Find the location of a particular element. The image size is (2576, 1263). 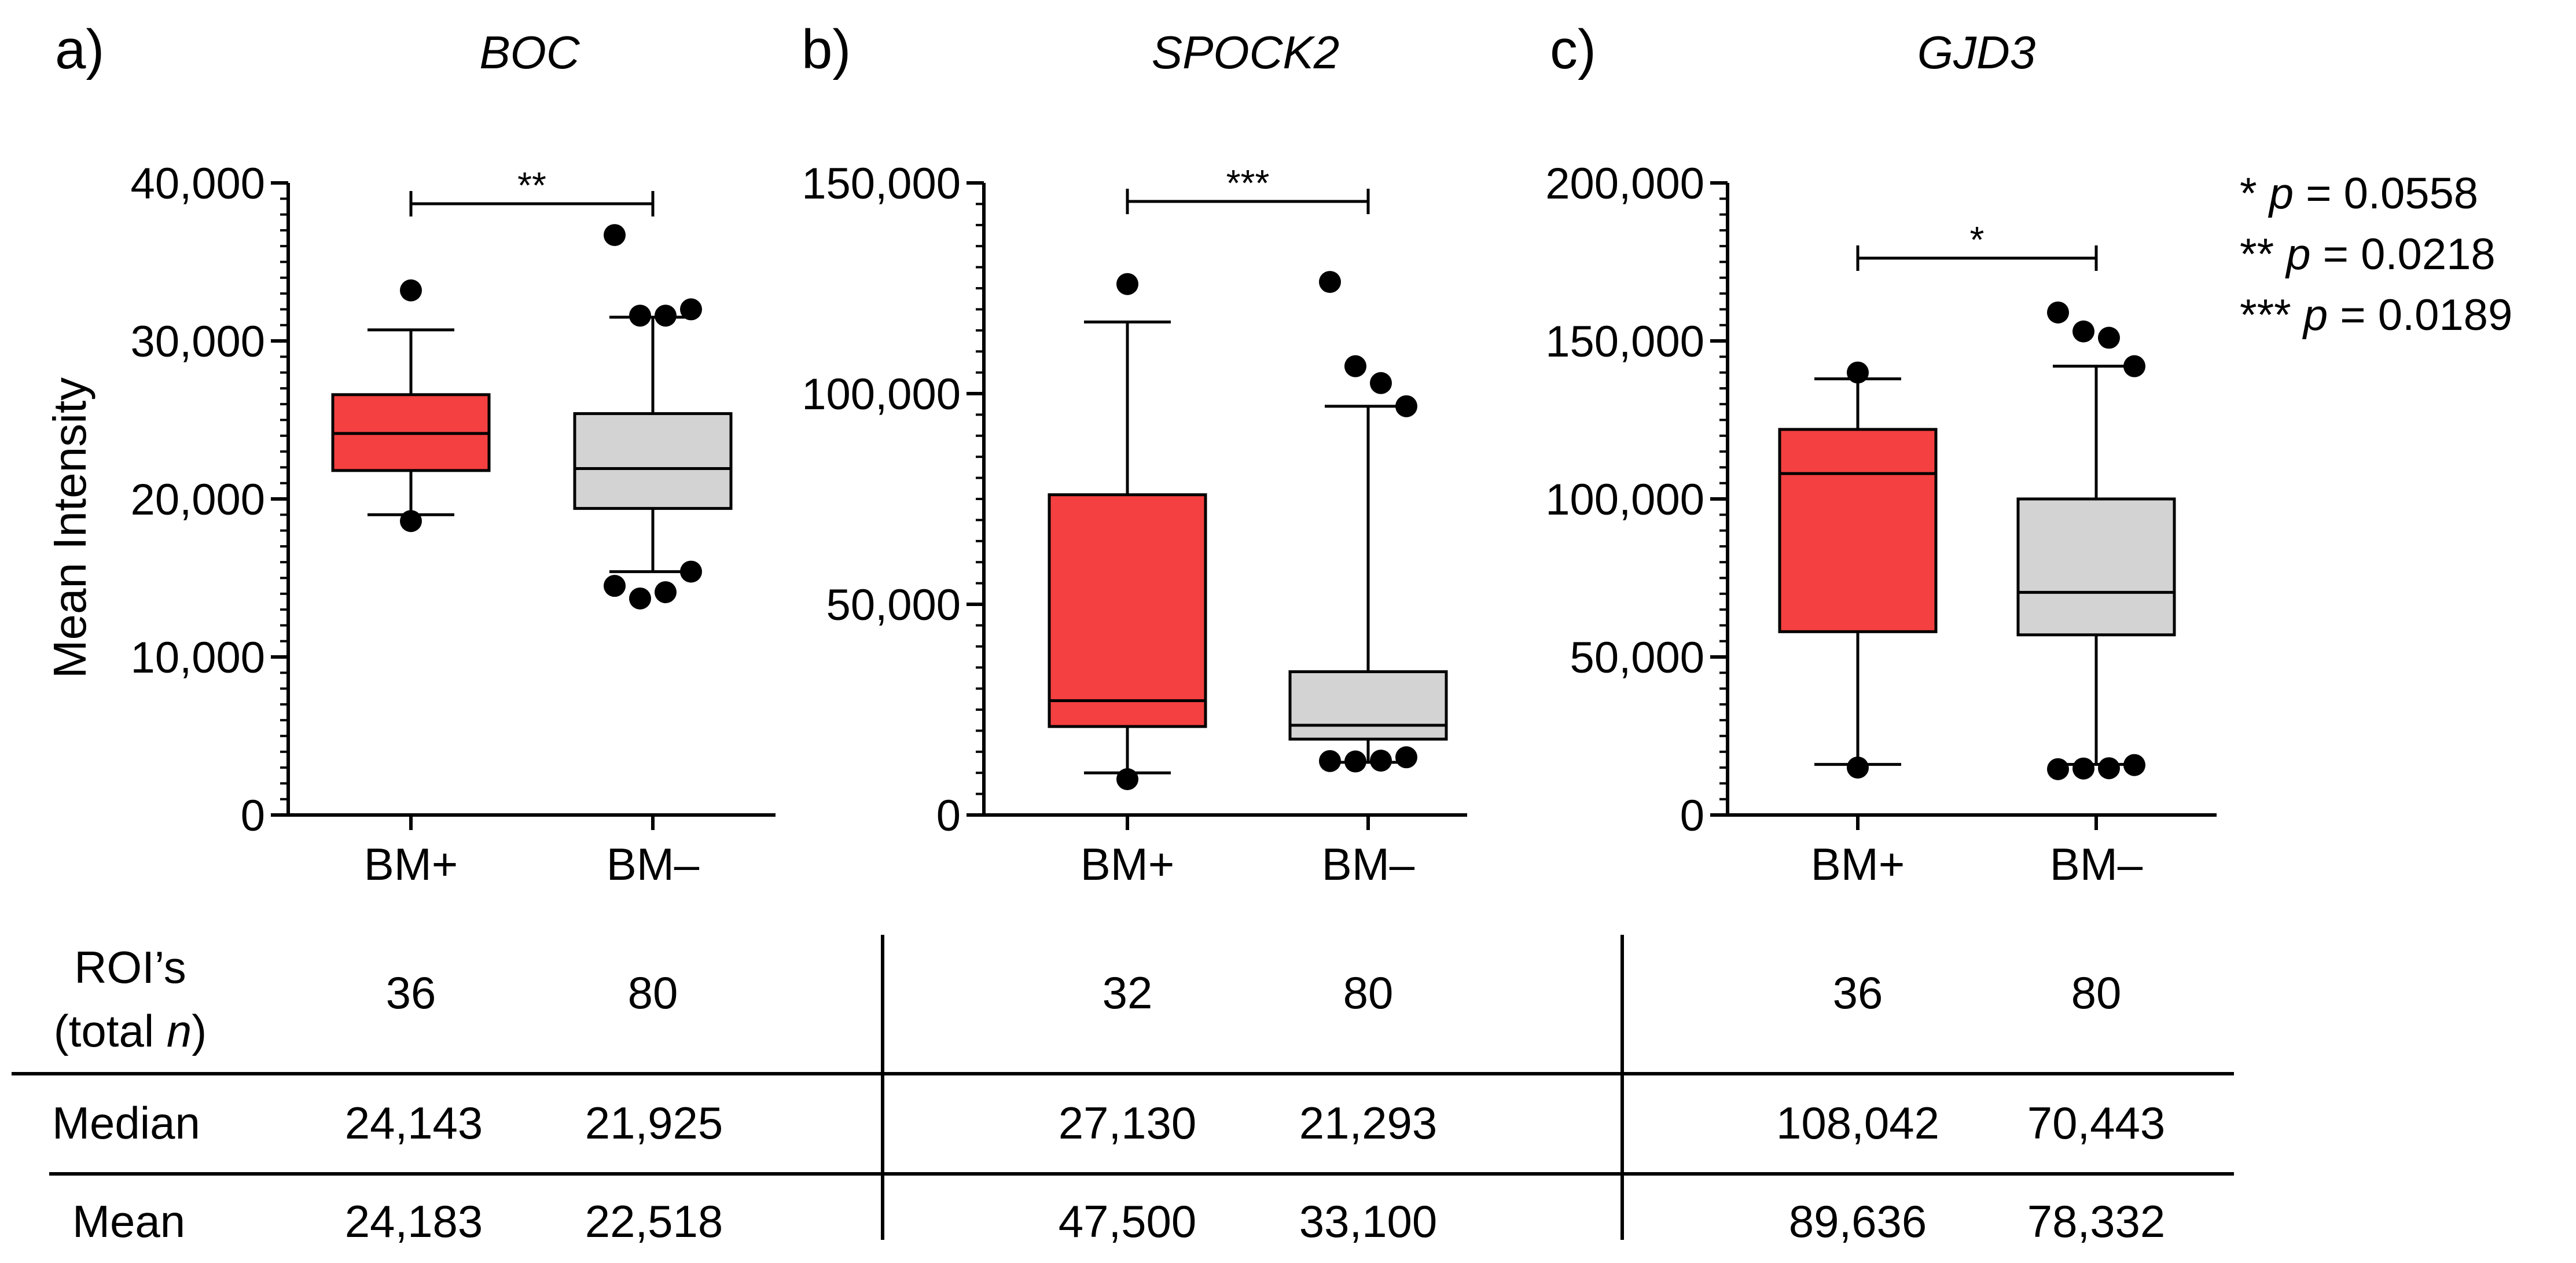

y-tick-label: 30,000 is located at coordinates (198, 341).